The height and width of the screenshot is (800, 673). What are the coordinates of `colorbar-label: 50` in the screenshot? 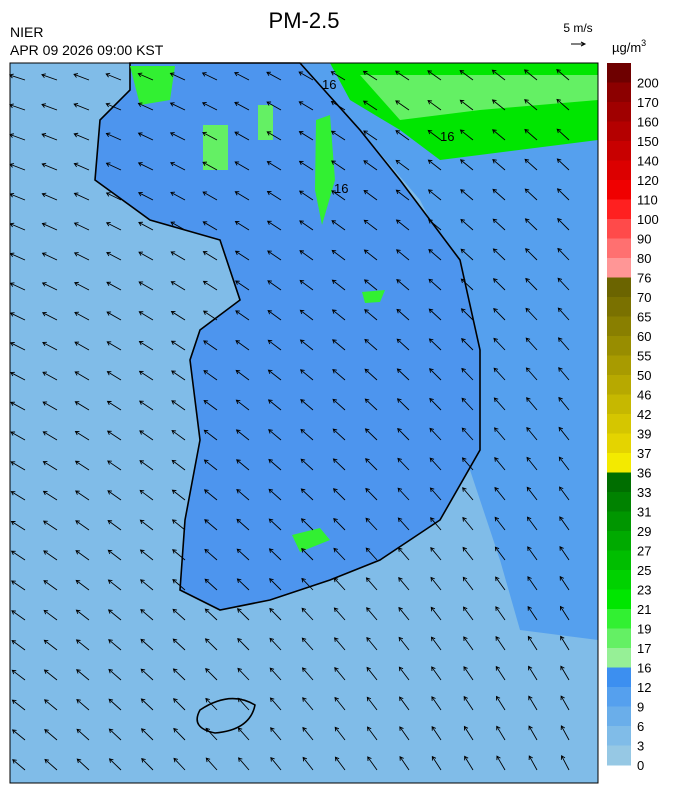 It's located at (644, 375).